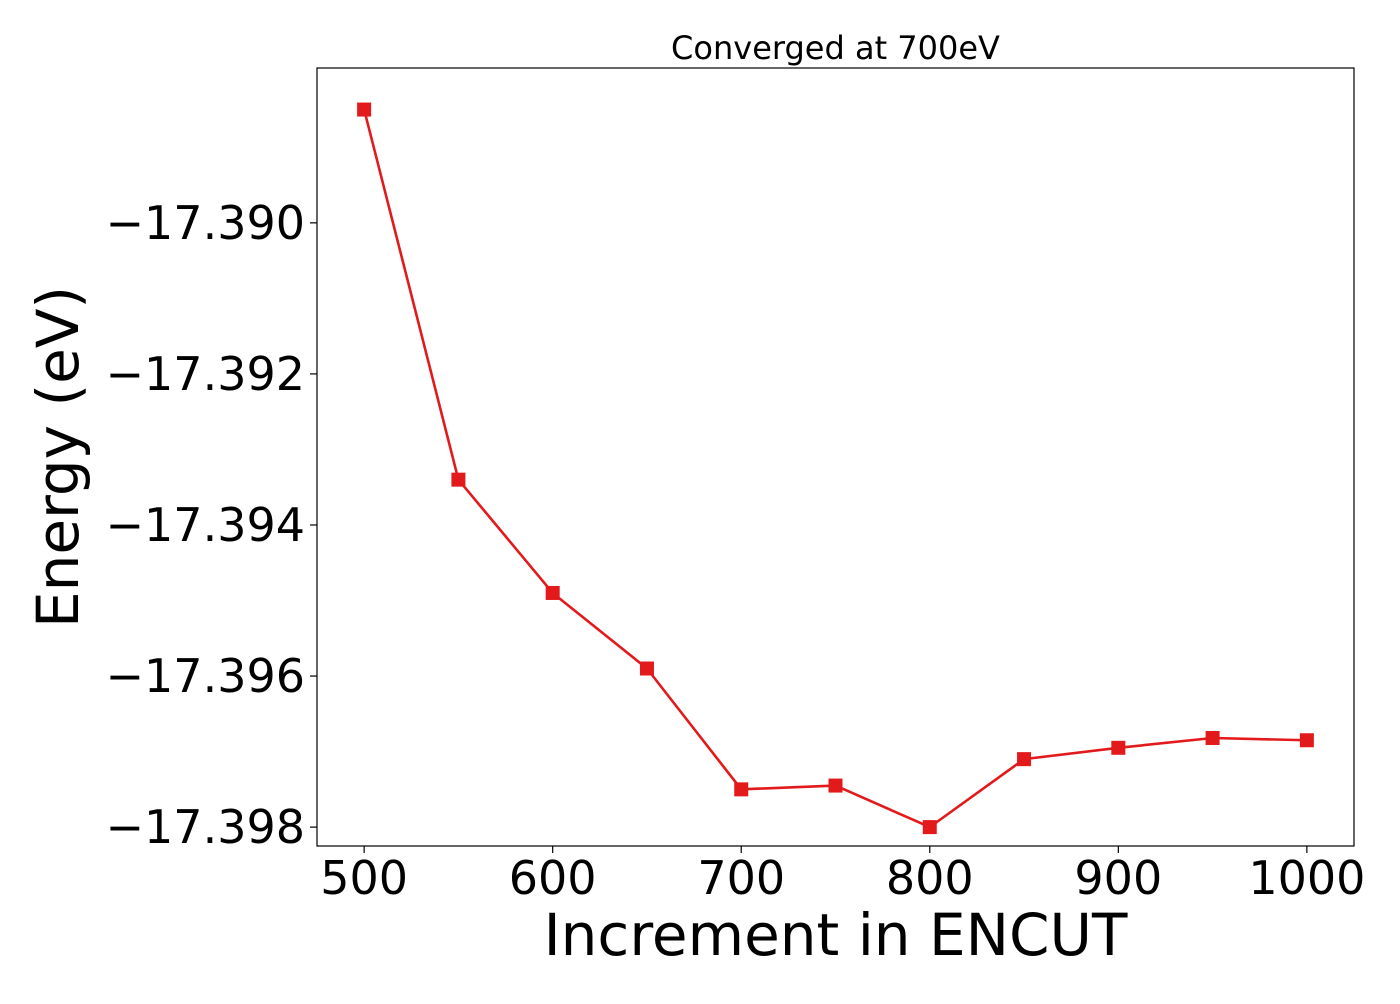  What do you see at coordinates (206, 676) in the screenshot?
I see `y-tick-label: −17.396` at bounding box center [206, 676].